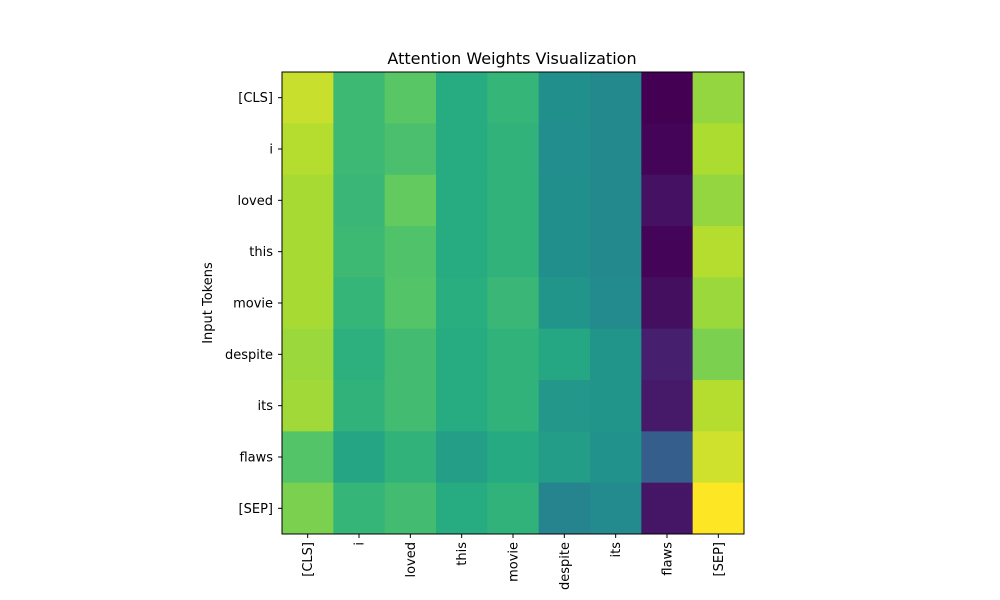  I want to click on y-tick-label: flaws, so click(256, 458).